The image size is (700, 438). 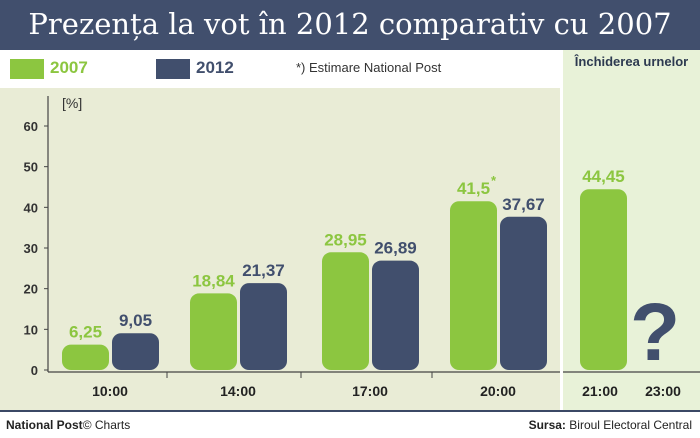 I want to click on data-label-2012-1700: 26,89, so click(x=395, y=248).